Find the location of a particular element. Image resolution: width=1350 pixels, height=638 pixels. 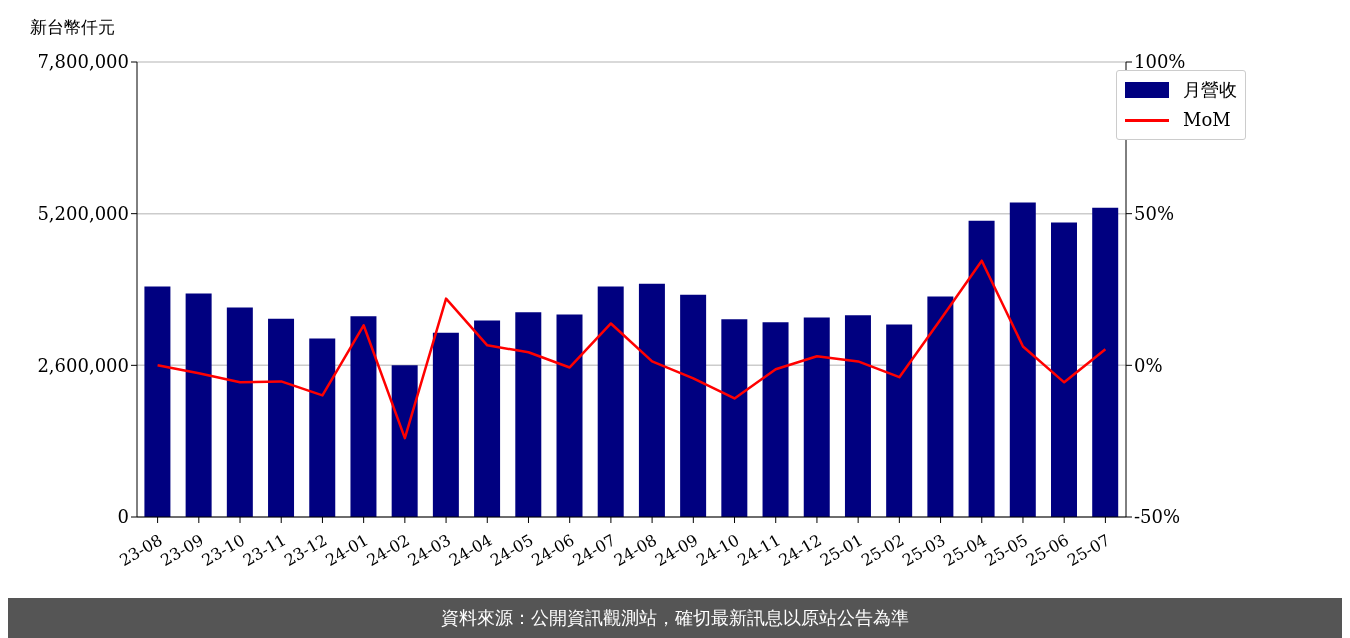

legend-label: MoM is located at coordinates (1207, 120).